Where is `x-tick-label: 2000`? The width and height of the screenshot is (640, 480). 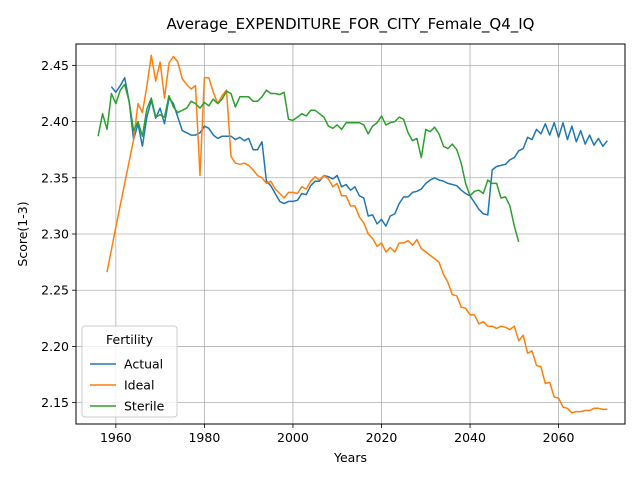
x-tick-label: 2000 is located at coordinates (293, 437).